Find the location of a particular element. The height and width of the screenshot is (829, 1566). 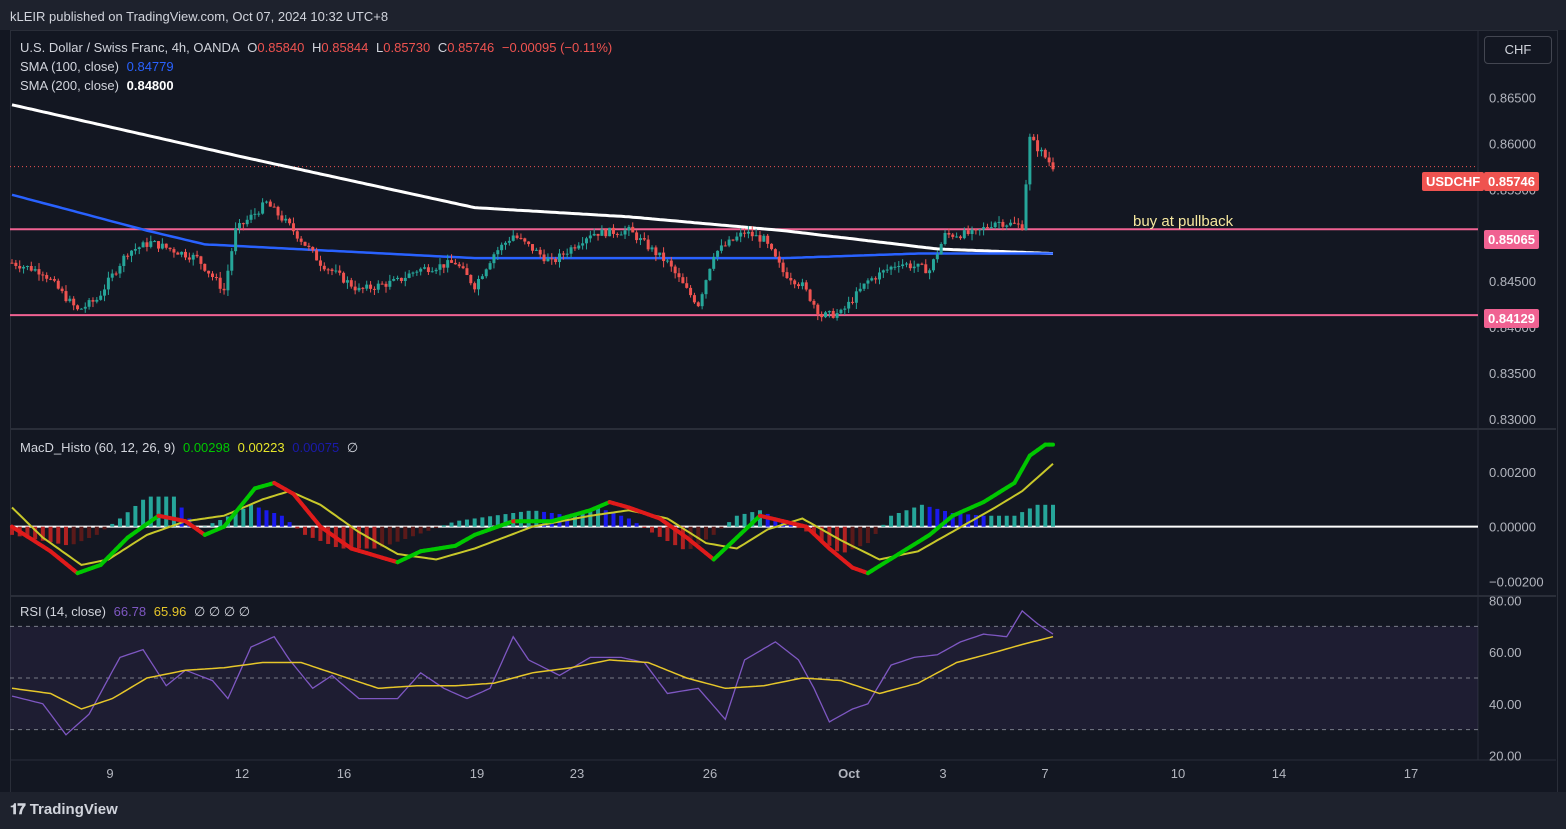

currency-button: CHF is located at coordinates (1518, 50).